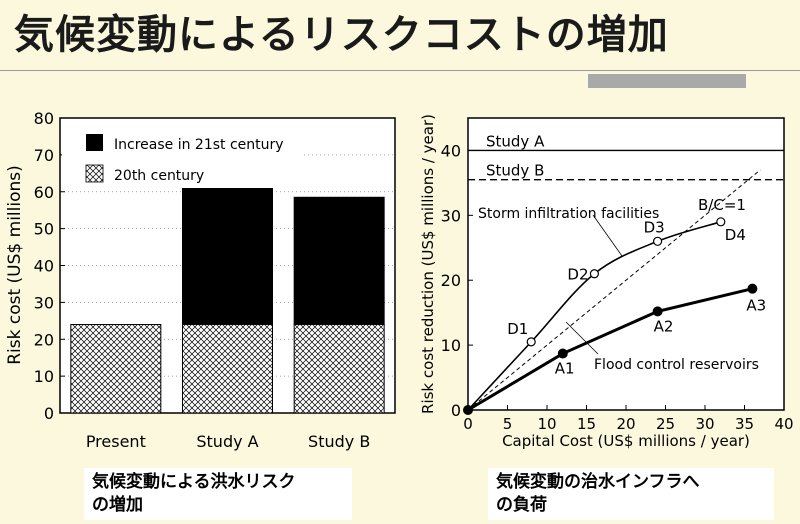 The image size is (800, 524). I want to click on reservoir-point-label: A3, so click(756, 306).